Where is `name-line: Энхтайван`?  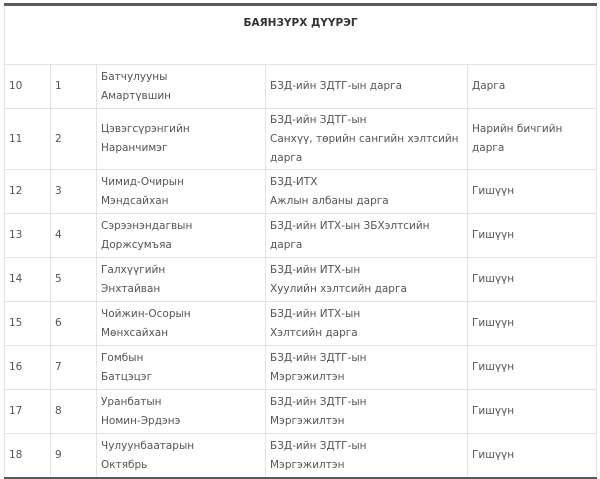 name-line: Энхтайван is located at coordinates (131, 288).